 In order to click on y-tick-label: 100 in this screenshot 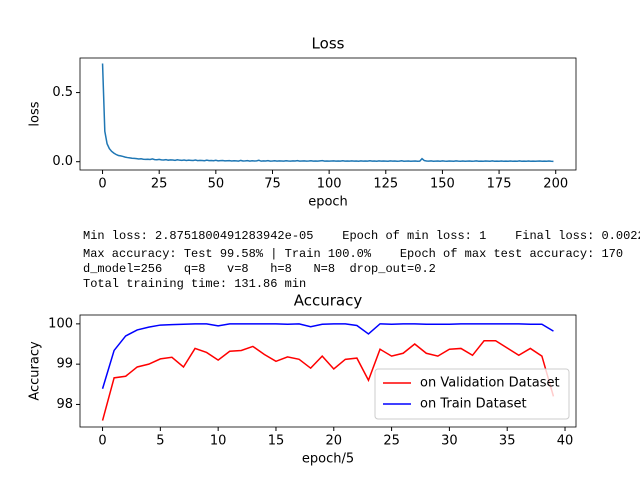, I will do `click(60, 323)`.